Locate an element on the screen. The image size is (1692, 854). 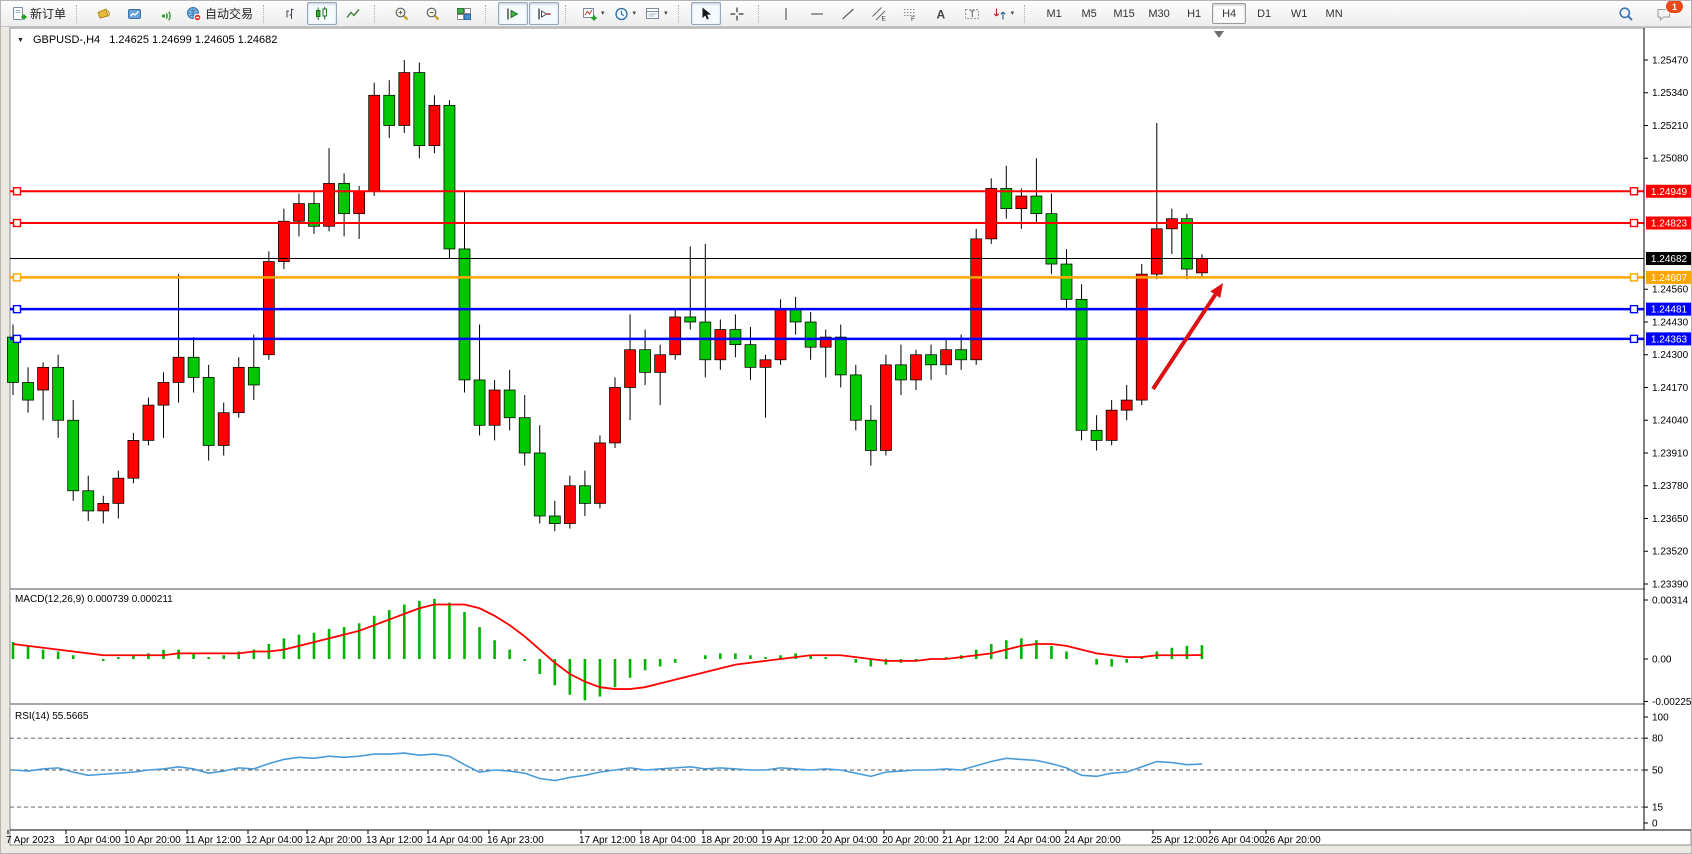
toolbar-group: E F A T ▾ is located at coordinates (895, 13).